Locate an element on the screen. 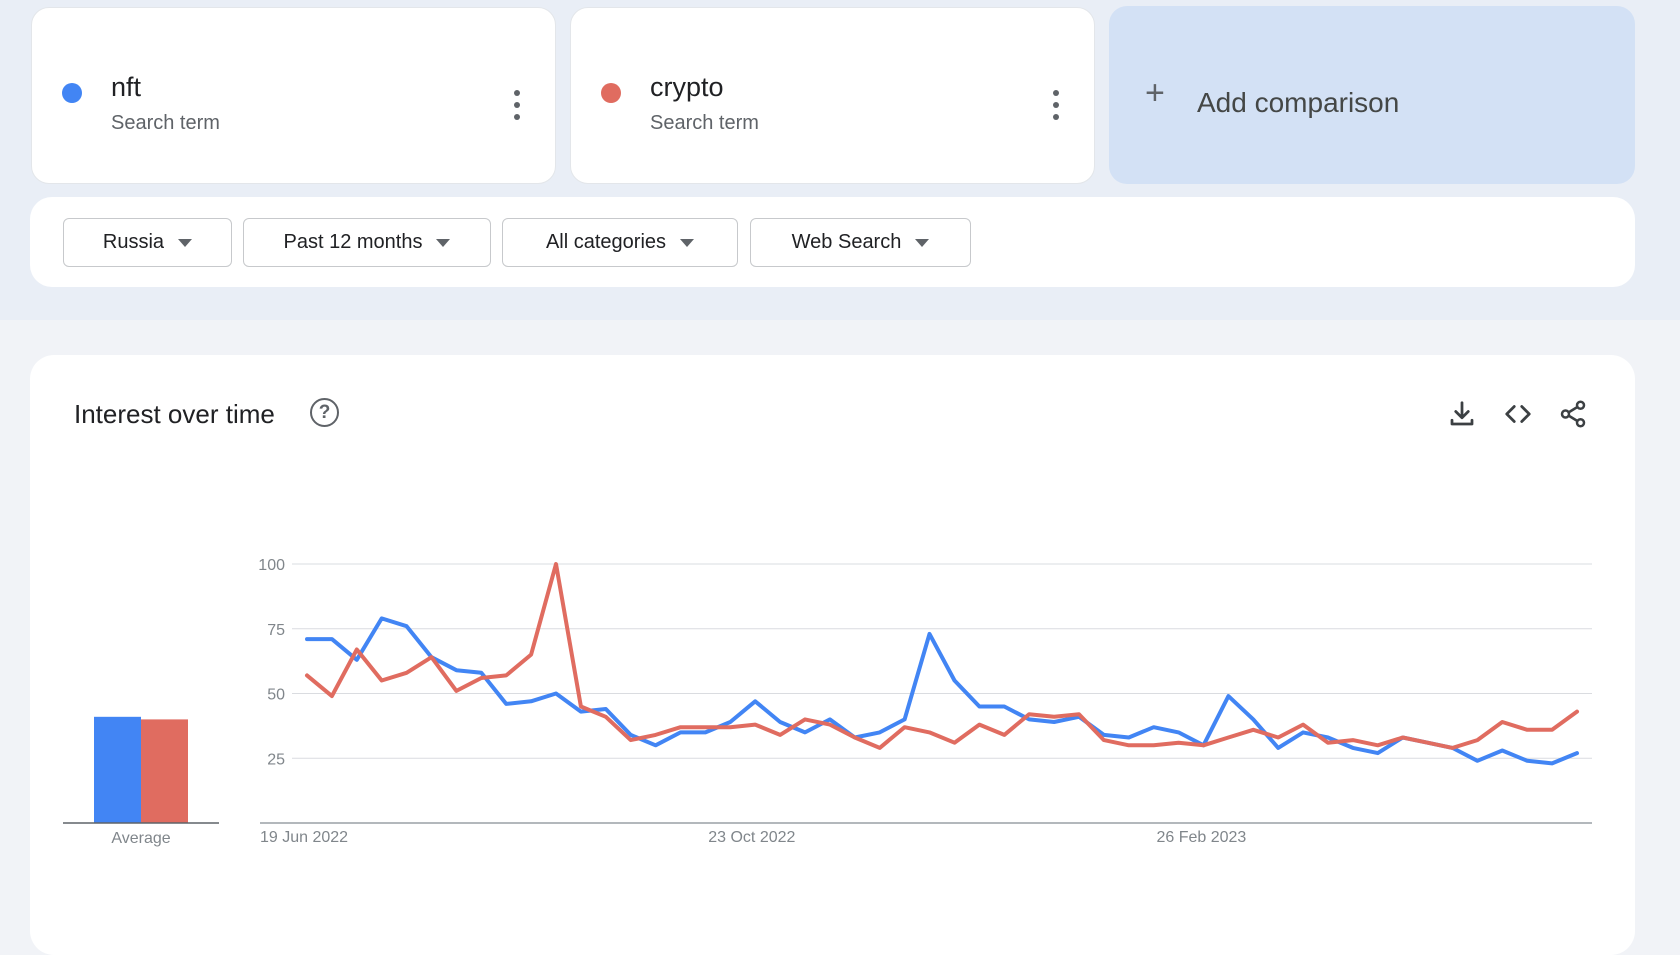 The height and width of the screenshot is (955, 1680). region-dropdown: Russia is located at coordinates (147, 242).